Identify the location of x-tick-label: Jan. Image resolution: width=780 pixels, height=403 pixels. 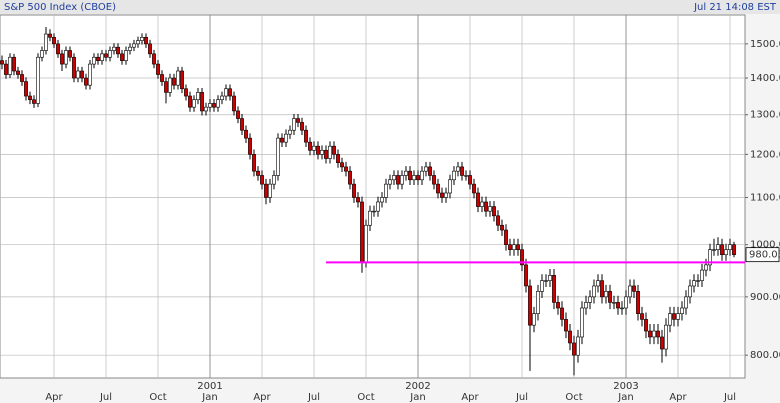
(417, 397).